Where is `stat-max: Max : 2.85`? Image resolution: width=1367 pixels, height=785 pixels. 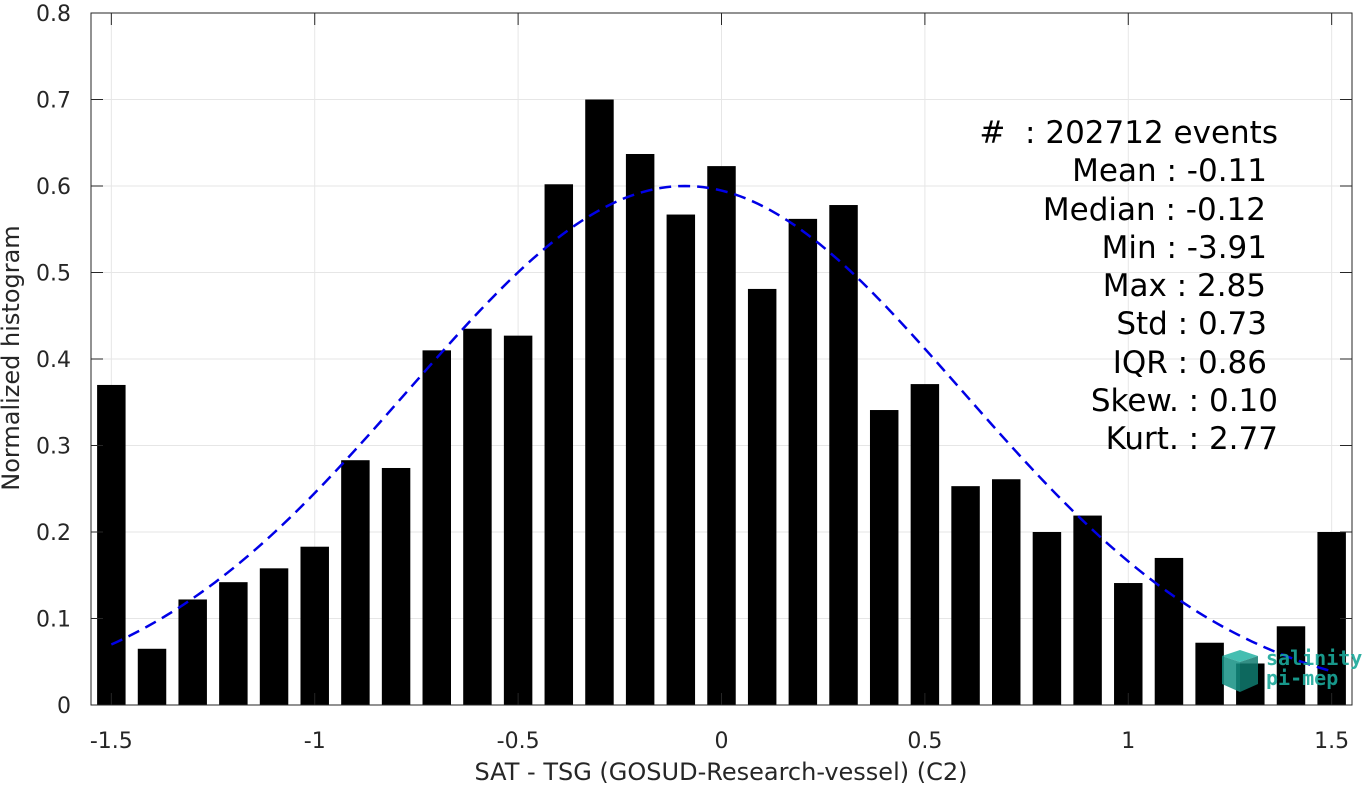
stat-max: Max : 2.85 is located at coordinates (1184, 286).